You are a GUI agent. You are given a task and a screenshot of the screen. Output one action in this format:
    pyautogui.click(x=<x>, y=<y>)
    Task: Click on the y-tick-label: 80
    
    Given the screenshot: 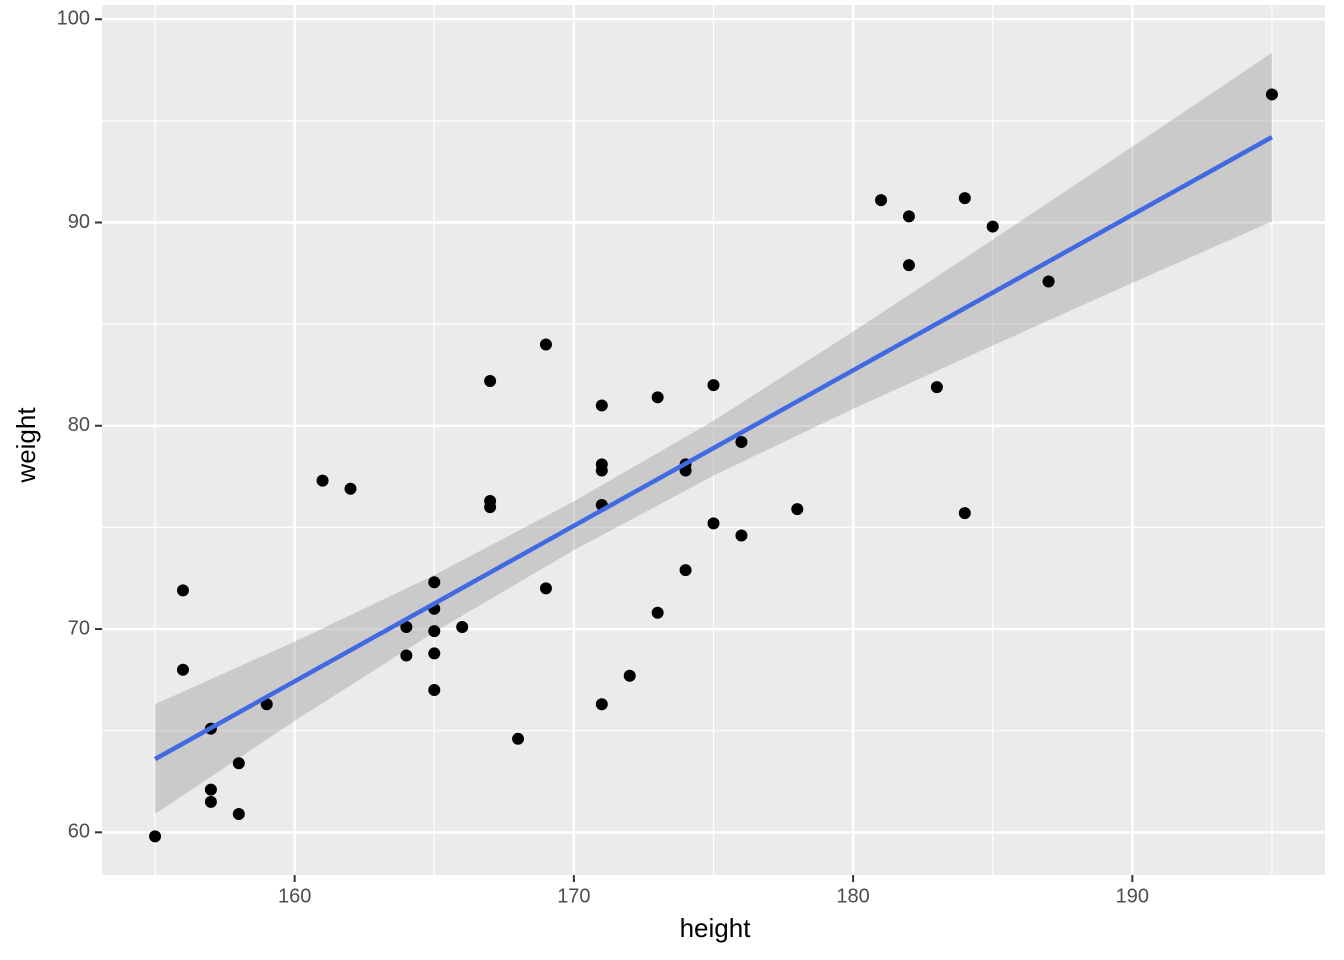 What is the action you would take?
    pyautogui.click(x=79, y=425)
    